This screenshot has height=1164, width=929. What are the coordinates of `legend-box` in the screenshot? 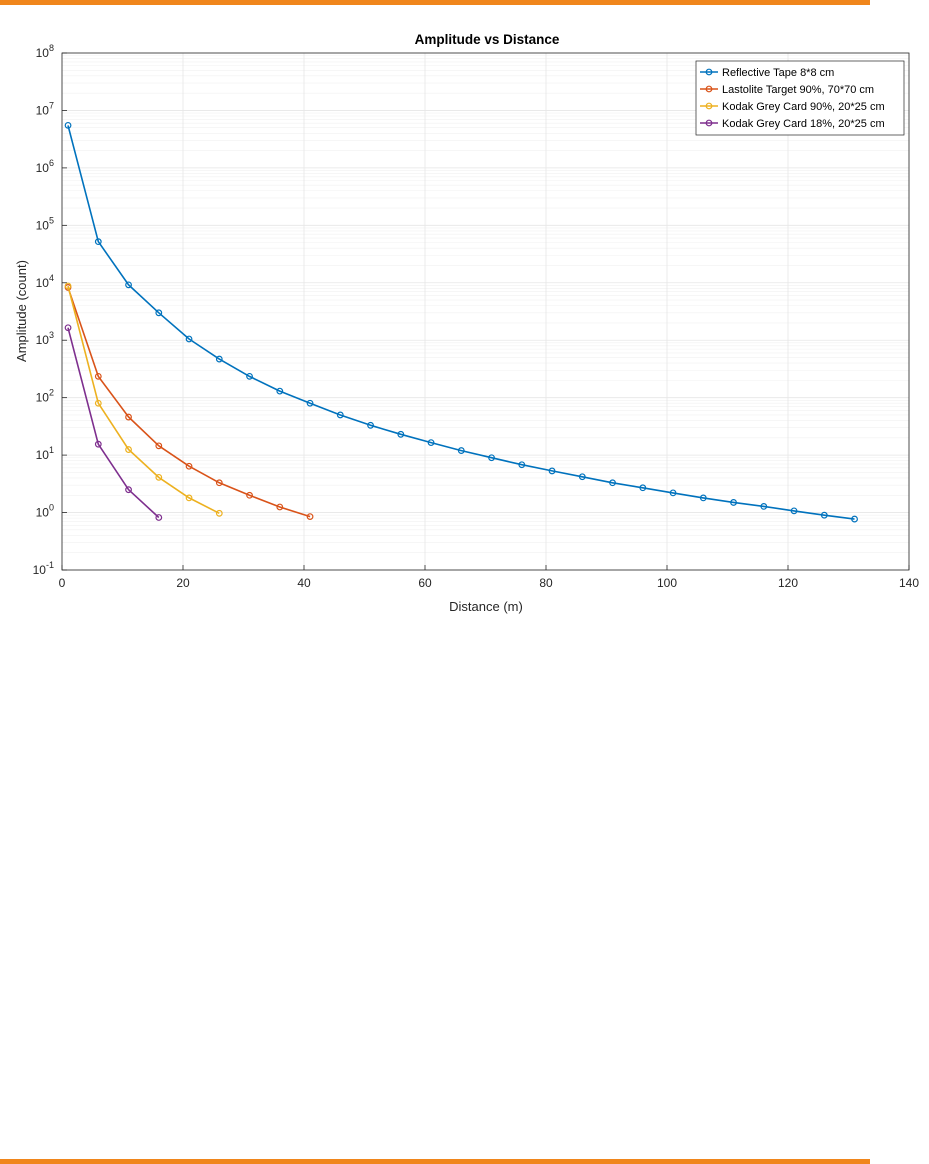 It's located at (800, 98).